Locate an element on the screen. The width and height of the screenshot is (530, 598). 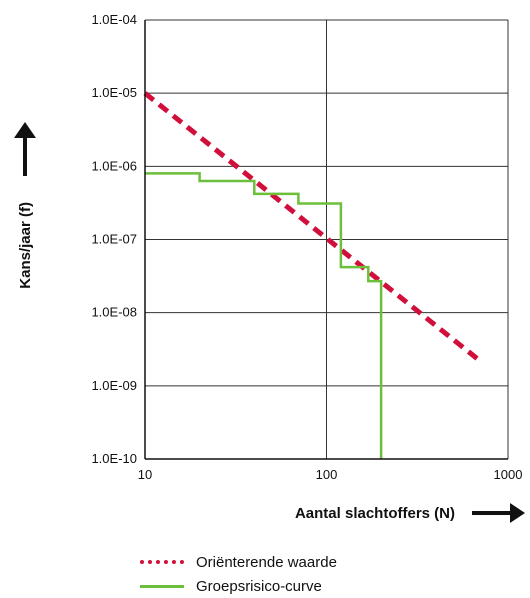
y-axis-arrowhead-icon is located at coordinates (25, 130).